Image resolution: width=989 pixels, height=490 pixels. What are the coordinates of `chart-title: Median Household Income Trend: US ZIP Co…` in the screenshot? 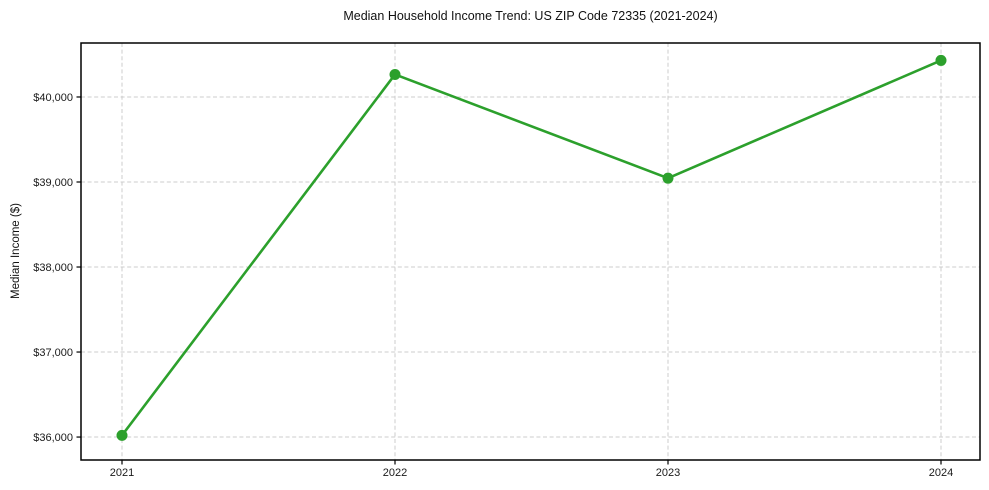 It's located at (530, 16).